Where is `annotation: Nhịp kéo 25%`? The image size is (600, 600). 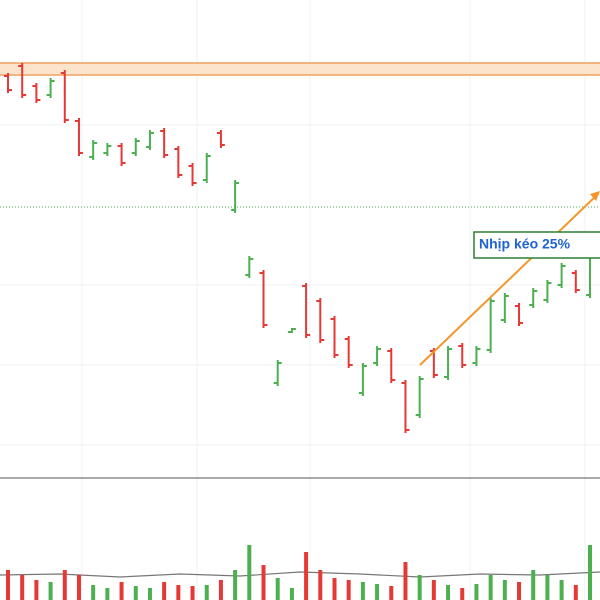
annotation: Nhịp kéo 25% is located at coordinates (525, 244).